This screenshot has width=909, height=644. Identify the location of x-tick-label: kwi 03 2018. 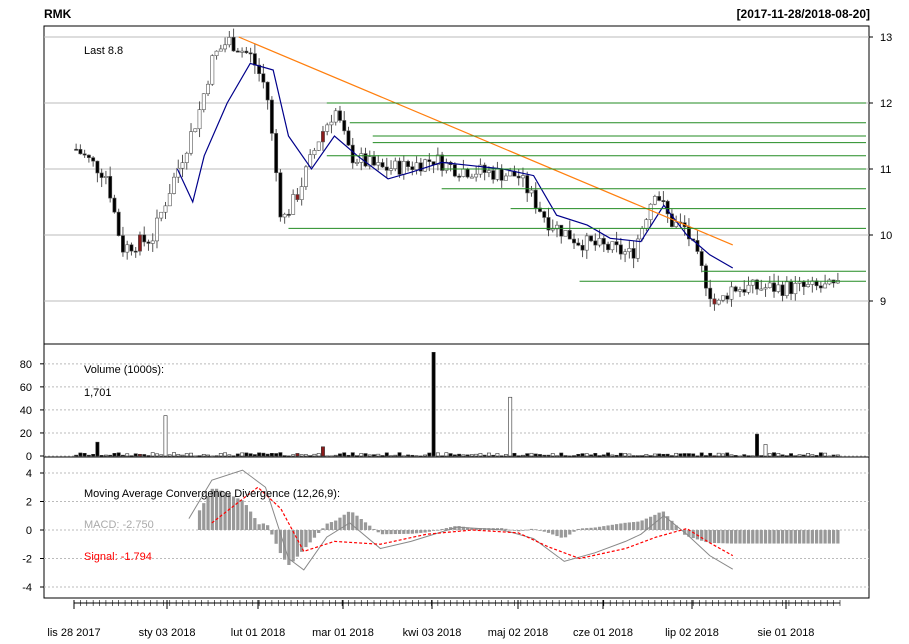
(432, 633).